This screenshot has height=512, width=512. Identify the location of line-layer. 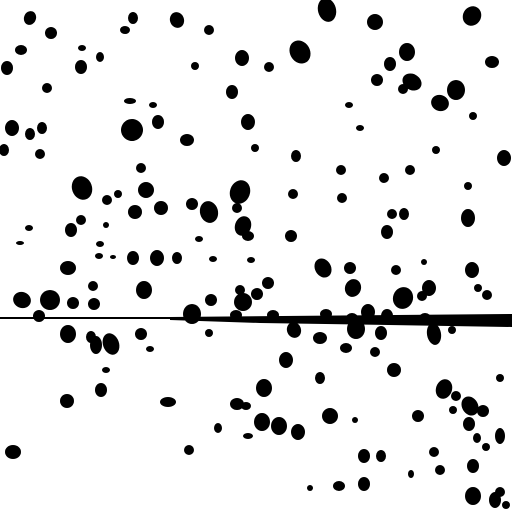
(256, 320).